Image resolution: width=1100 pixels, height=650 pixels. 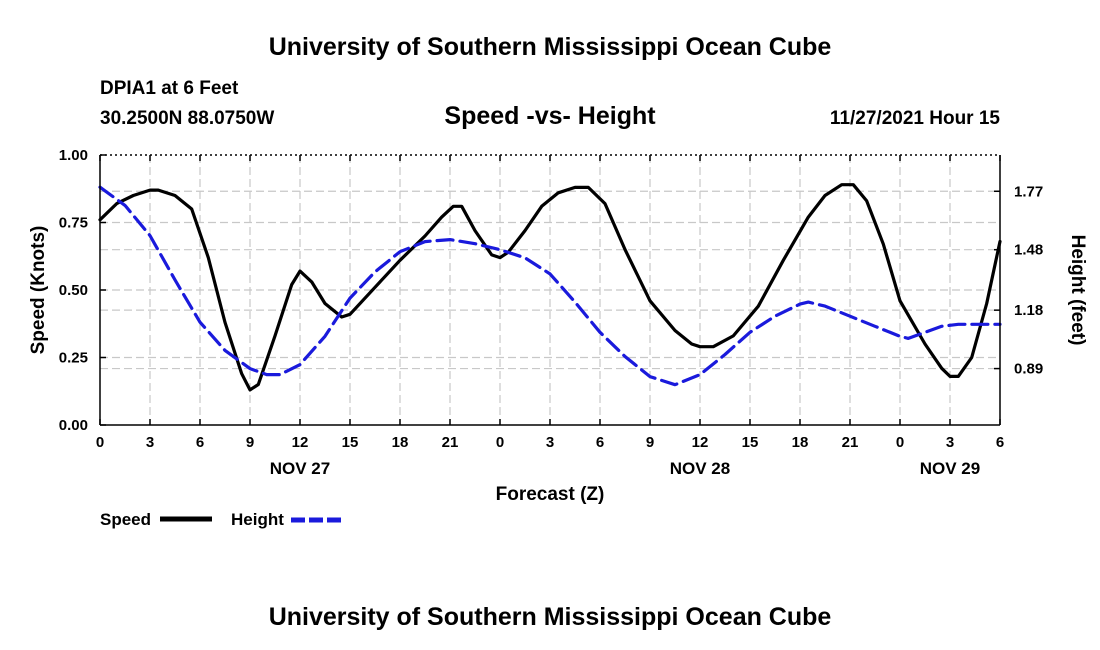 I want to click on y2-tick-label: 1.18, so click(x=1028, y=310).